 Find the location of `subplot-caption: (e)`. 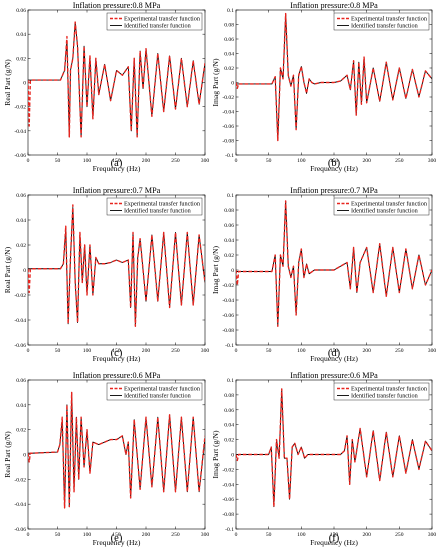

subplot-caption: (e) is located at coordinates (117, 538).